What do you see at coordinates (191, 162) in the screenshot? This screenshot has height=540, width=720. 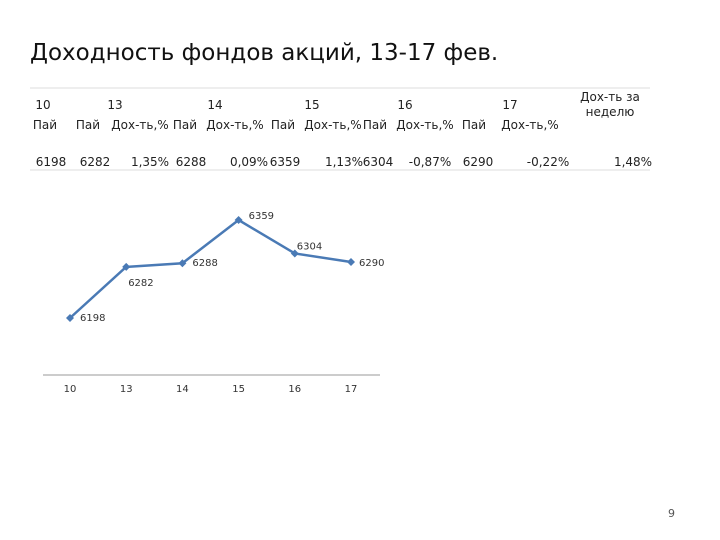 I see `data-cell: 6288` at bounding box center [191, 162].